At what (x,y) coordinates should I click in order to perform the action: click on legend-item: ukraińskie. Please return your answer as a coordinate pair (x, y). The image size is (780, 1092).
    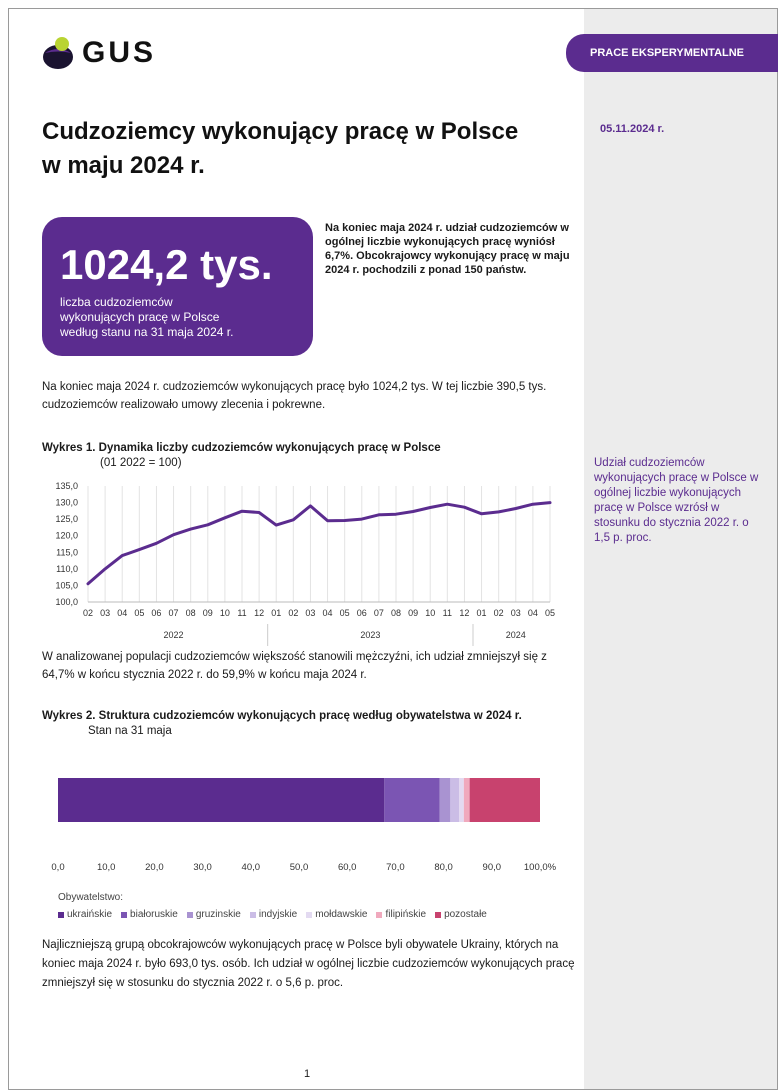
    Looking at the image, I should click on (85, 914).